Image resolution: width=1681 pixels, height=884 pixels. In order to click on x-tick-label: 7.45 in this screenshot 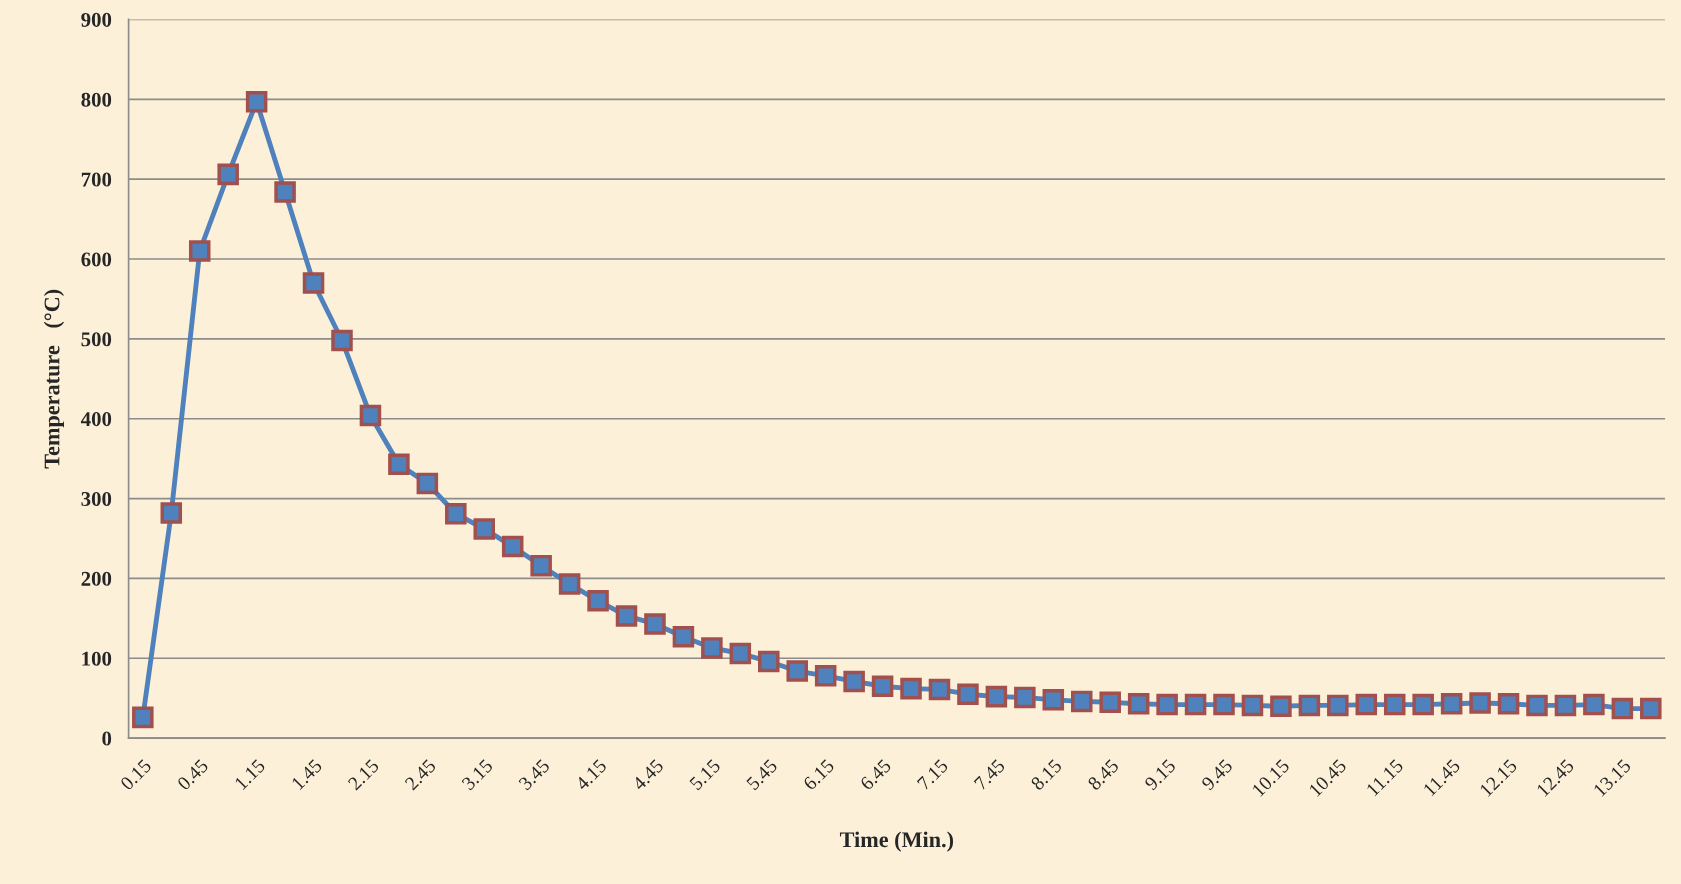, I will do `click(989, 774)`.